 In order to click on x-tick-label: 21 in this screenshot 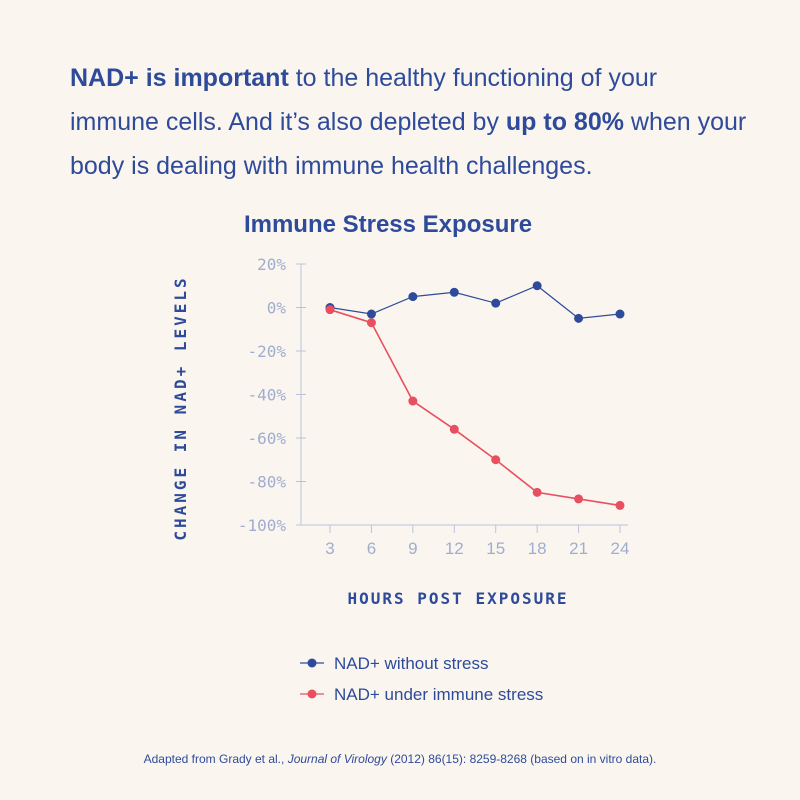, I will do `click(578, 548)`.